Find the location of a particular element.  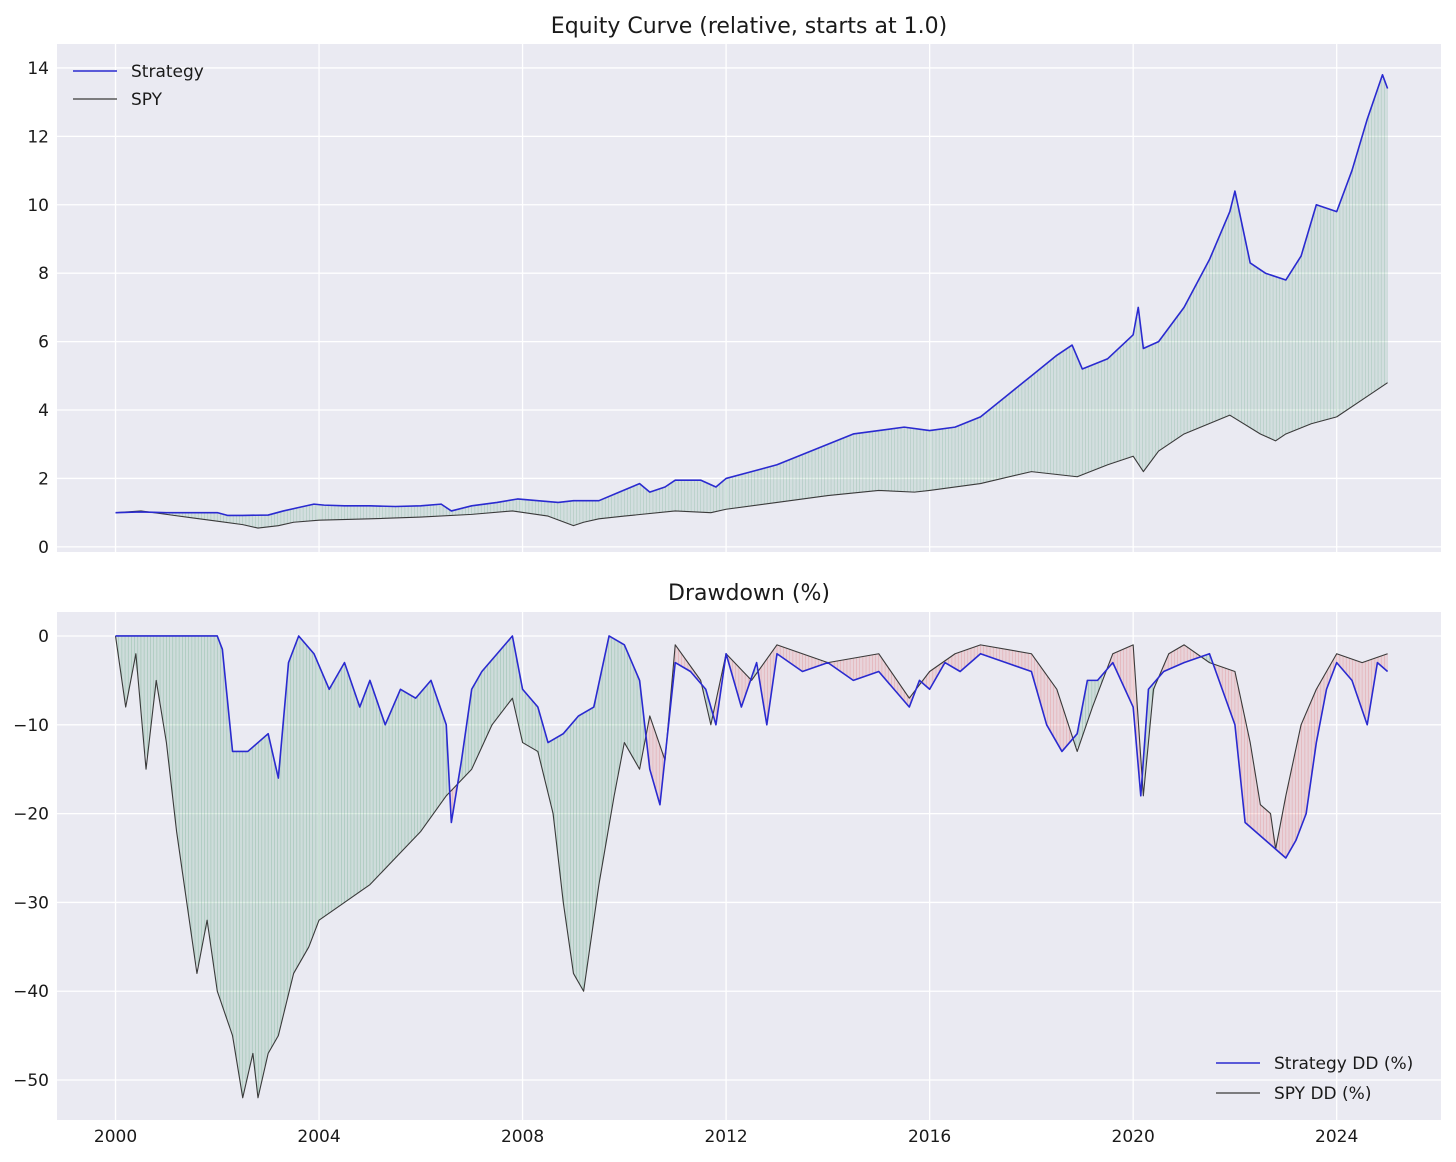

x-tick-label: 2020 is located at coordinates (1133, 1137).